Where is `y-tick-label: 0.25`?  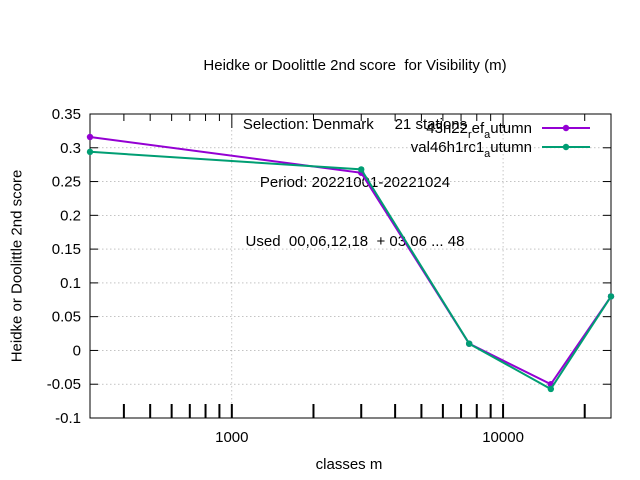 y-tick-label: 0.25 is located at coordinates (66, 182).